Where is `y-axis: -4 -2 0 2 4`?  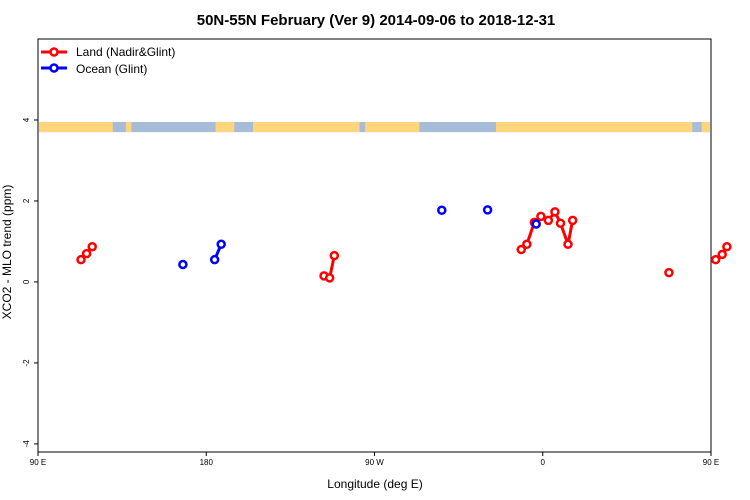
y-axis: -4 -2 0 2 4 is located at coordinates (30, 282).